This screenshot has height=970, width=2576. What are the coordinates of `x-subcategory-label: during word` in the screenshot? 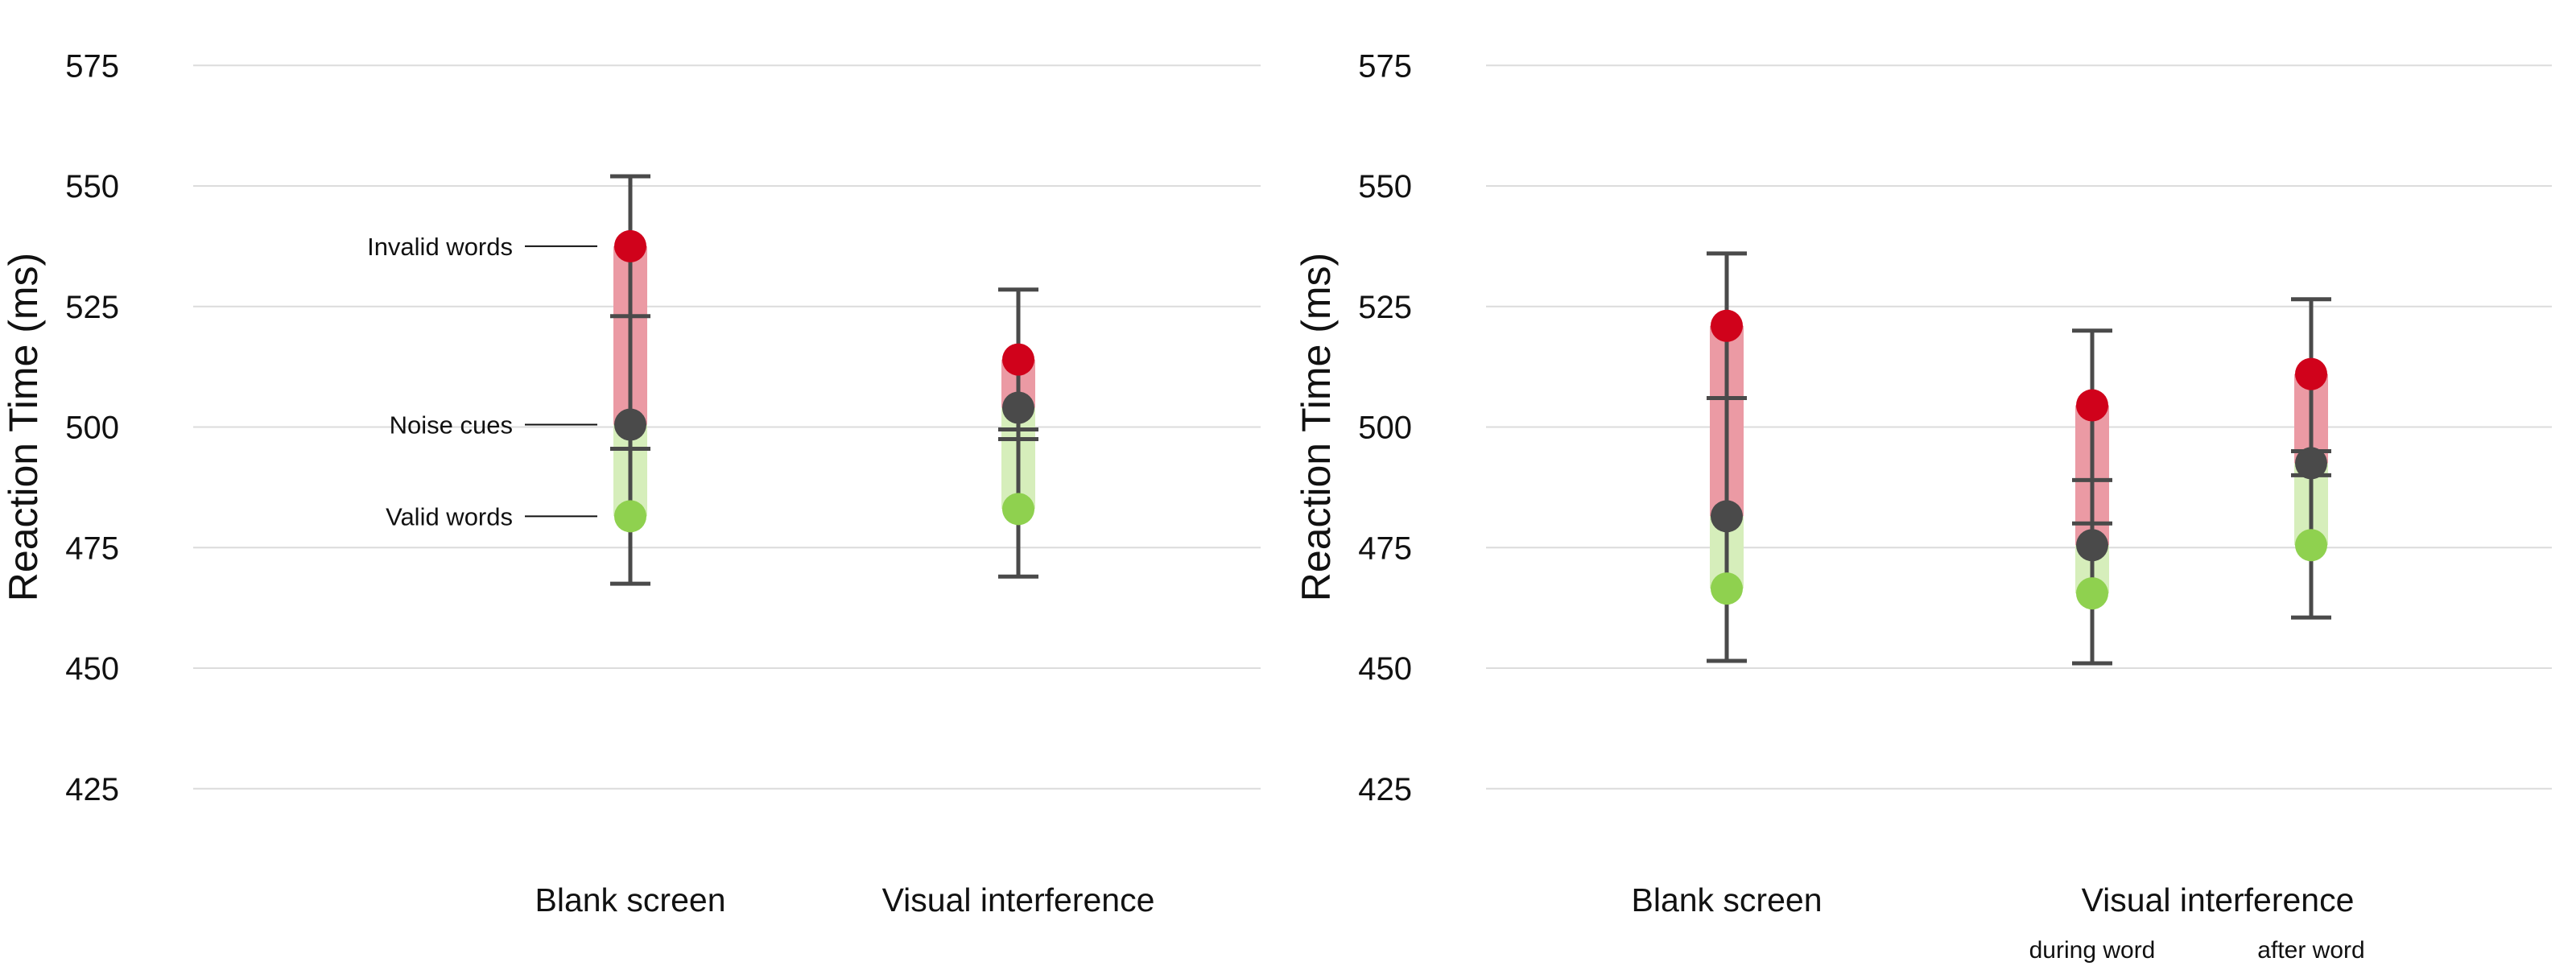 It's located at (2092, 951).